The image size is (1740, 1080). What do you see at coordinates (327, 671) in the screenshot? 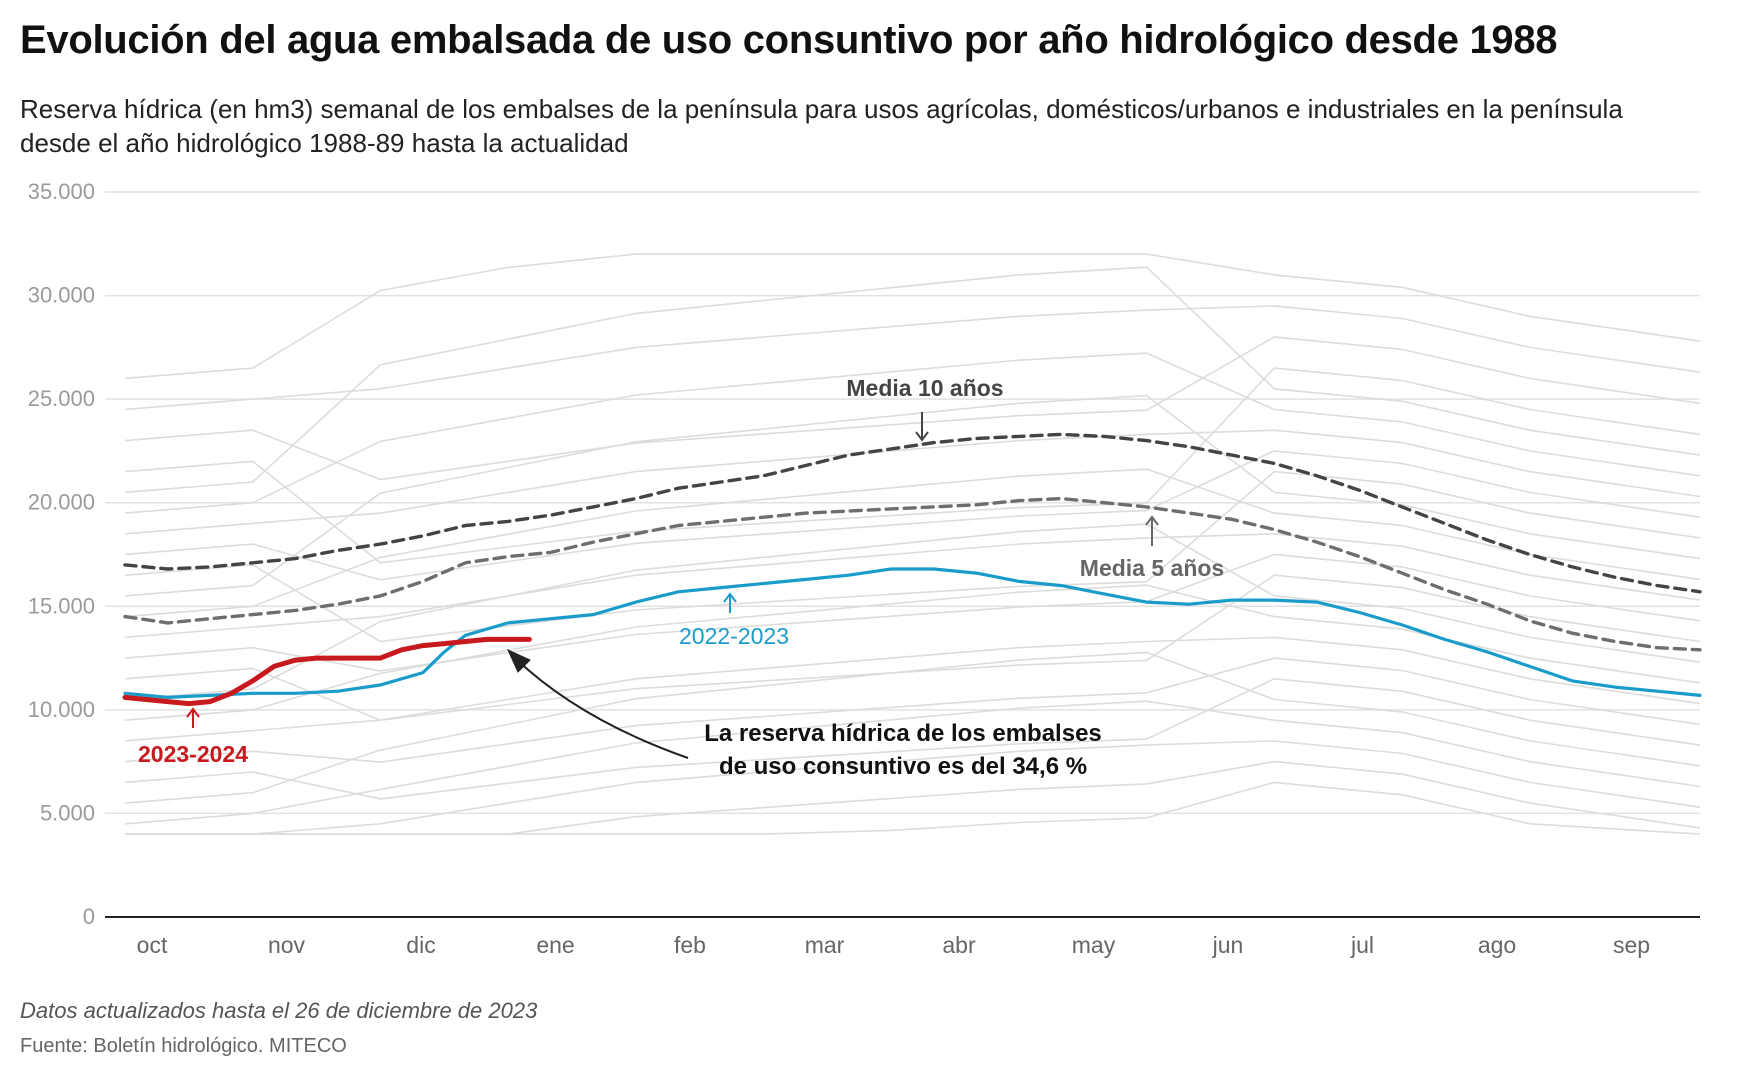
I see `series-line-current` at bounding box center [327, 671].